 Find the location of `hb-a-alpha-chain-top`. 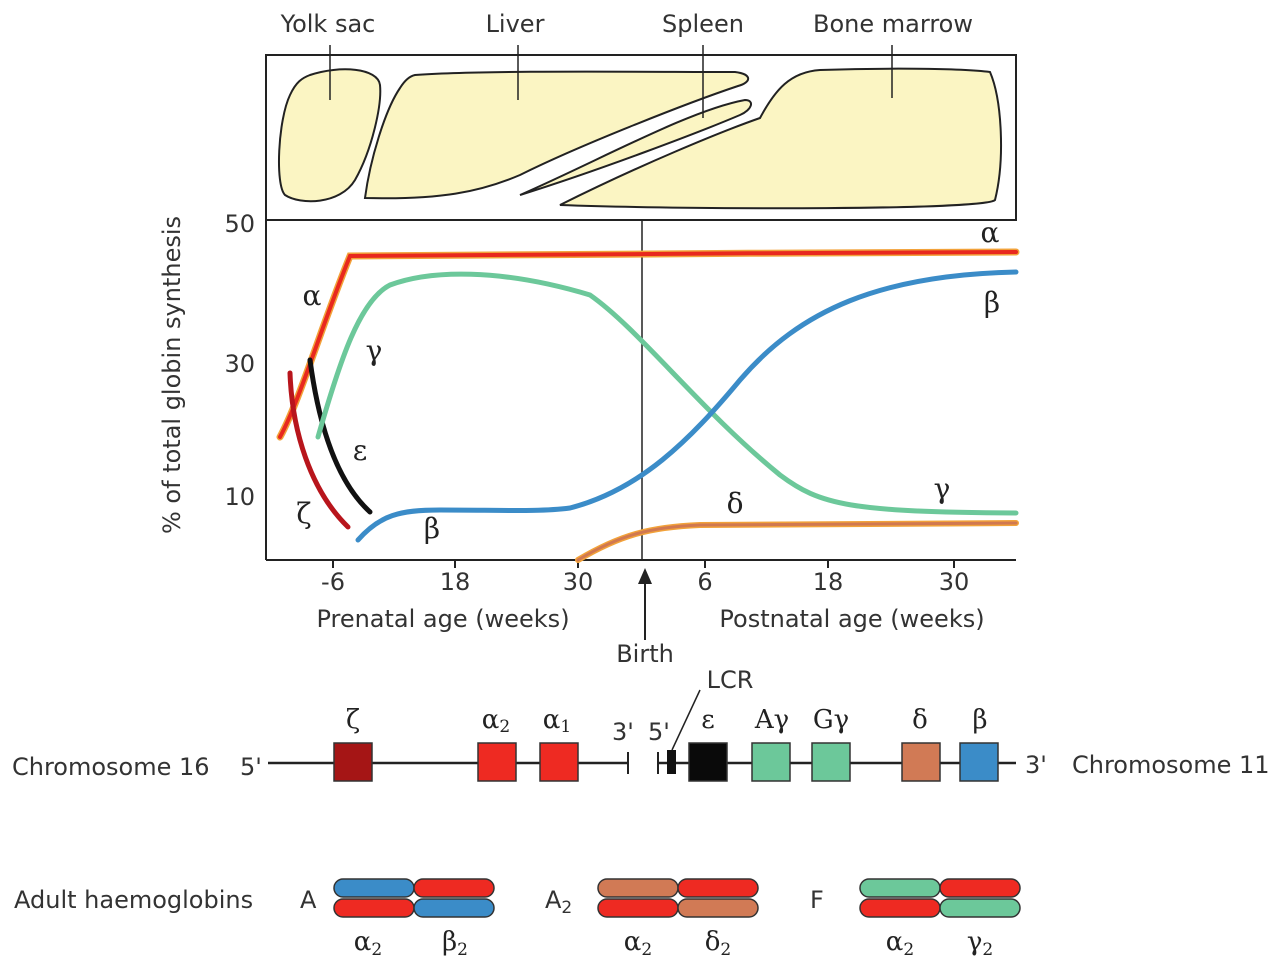

hb-a-alpha-chain-top is located at coordinates (454, 888).